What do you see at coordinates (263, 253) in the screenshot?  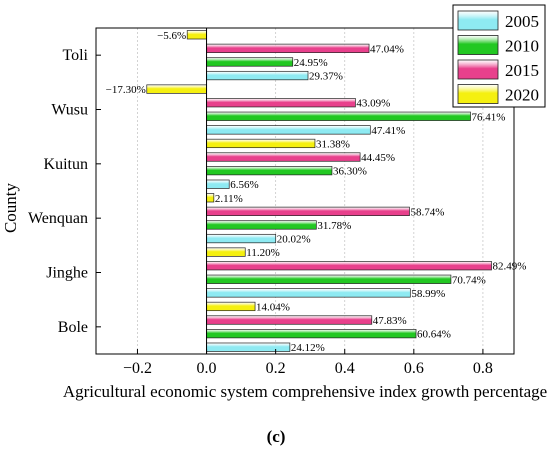 I see `data-label: 11.20%` at bounding box center [263, 253].